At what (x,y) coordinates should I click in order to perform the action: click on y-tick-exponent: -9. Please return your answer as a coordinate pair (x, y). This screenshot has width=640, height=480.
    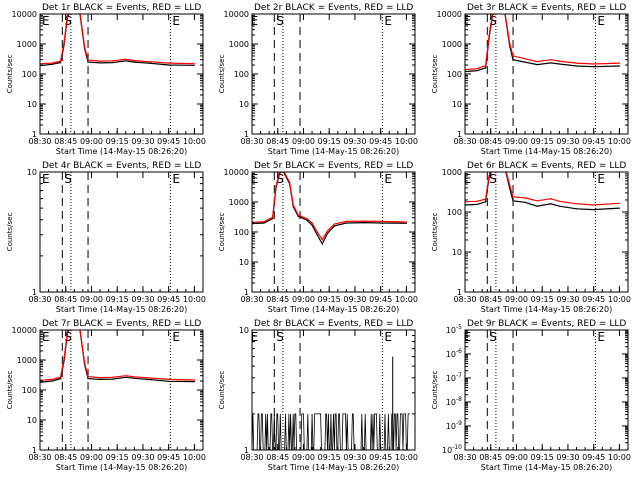
    Looking at the image, I should click on (459, 423).